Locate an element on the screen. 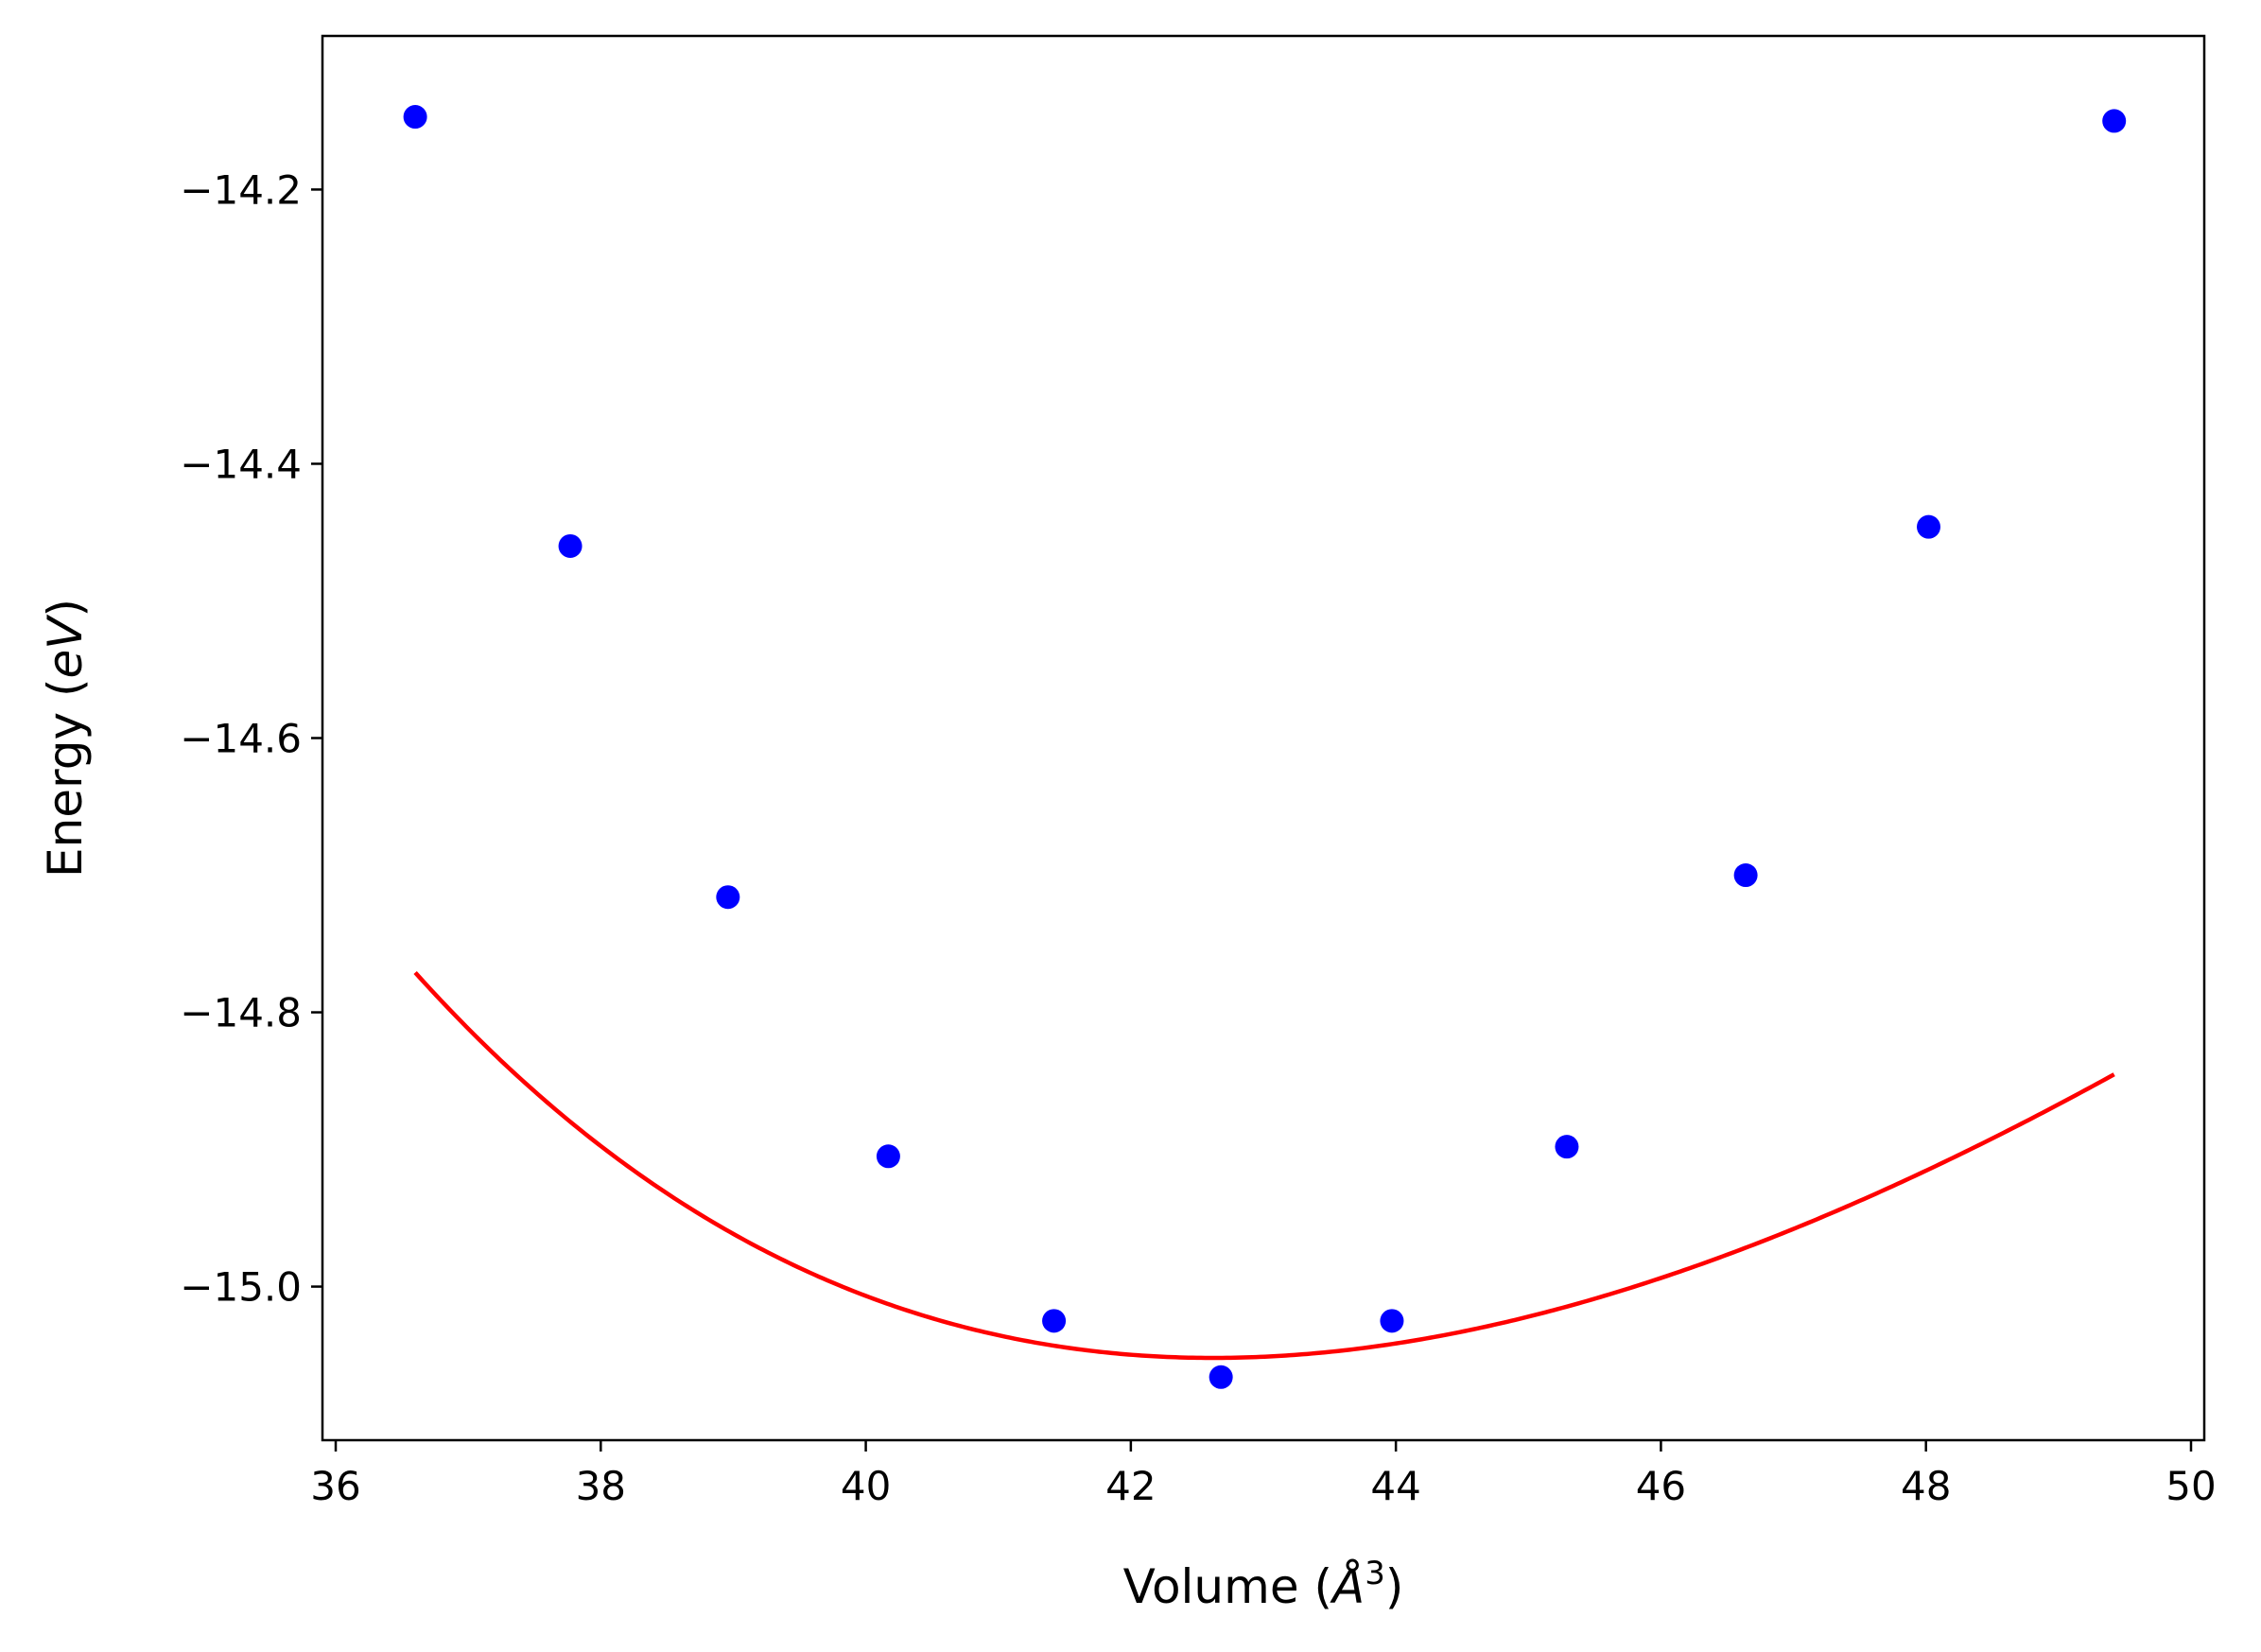  x-axis-label-suffix: ) is located at coordinates (1394, 1587).